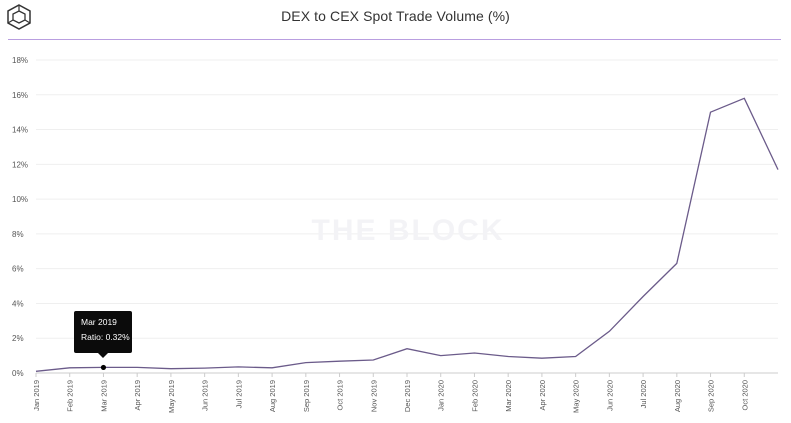 This screenshot has height=423, width=791. Describe the element at coordinates (711, 396) in the screenshot. I see `x-tick-label: Sep 2020` at that location.